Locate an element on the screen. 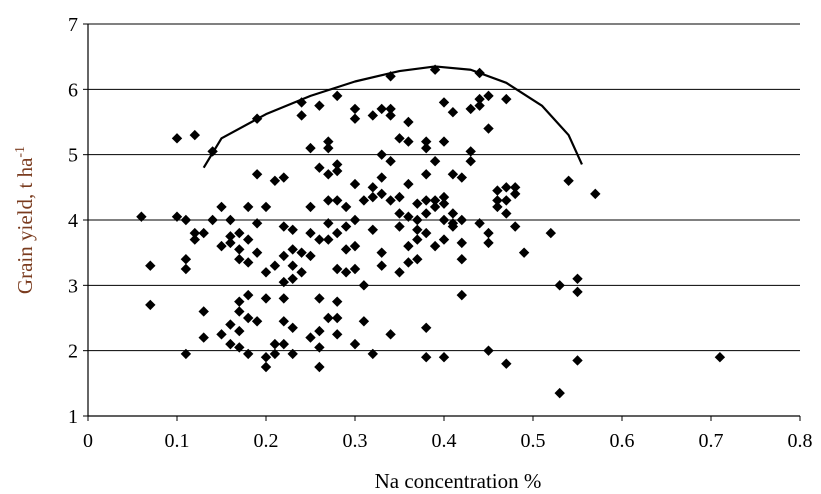  fitted-curve-group is located at coordinates (392, 117).